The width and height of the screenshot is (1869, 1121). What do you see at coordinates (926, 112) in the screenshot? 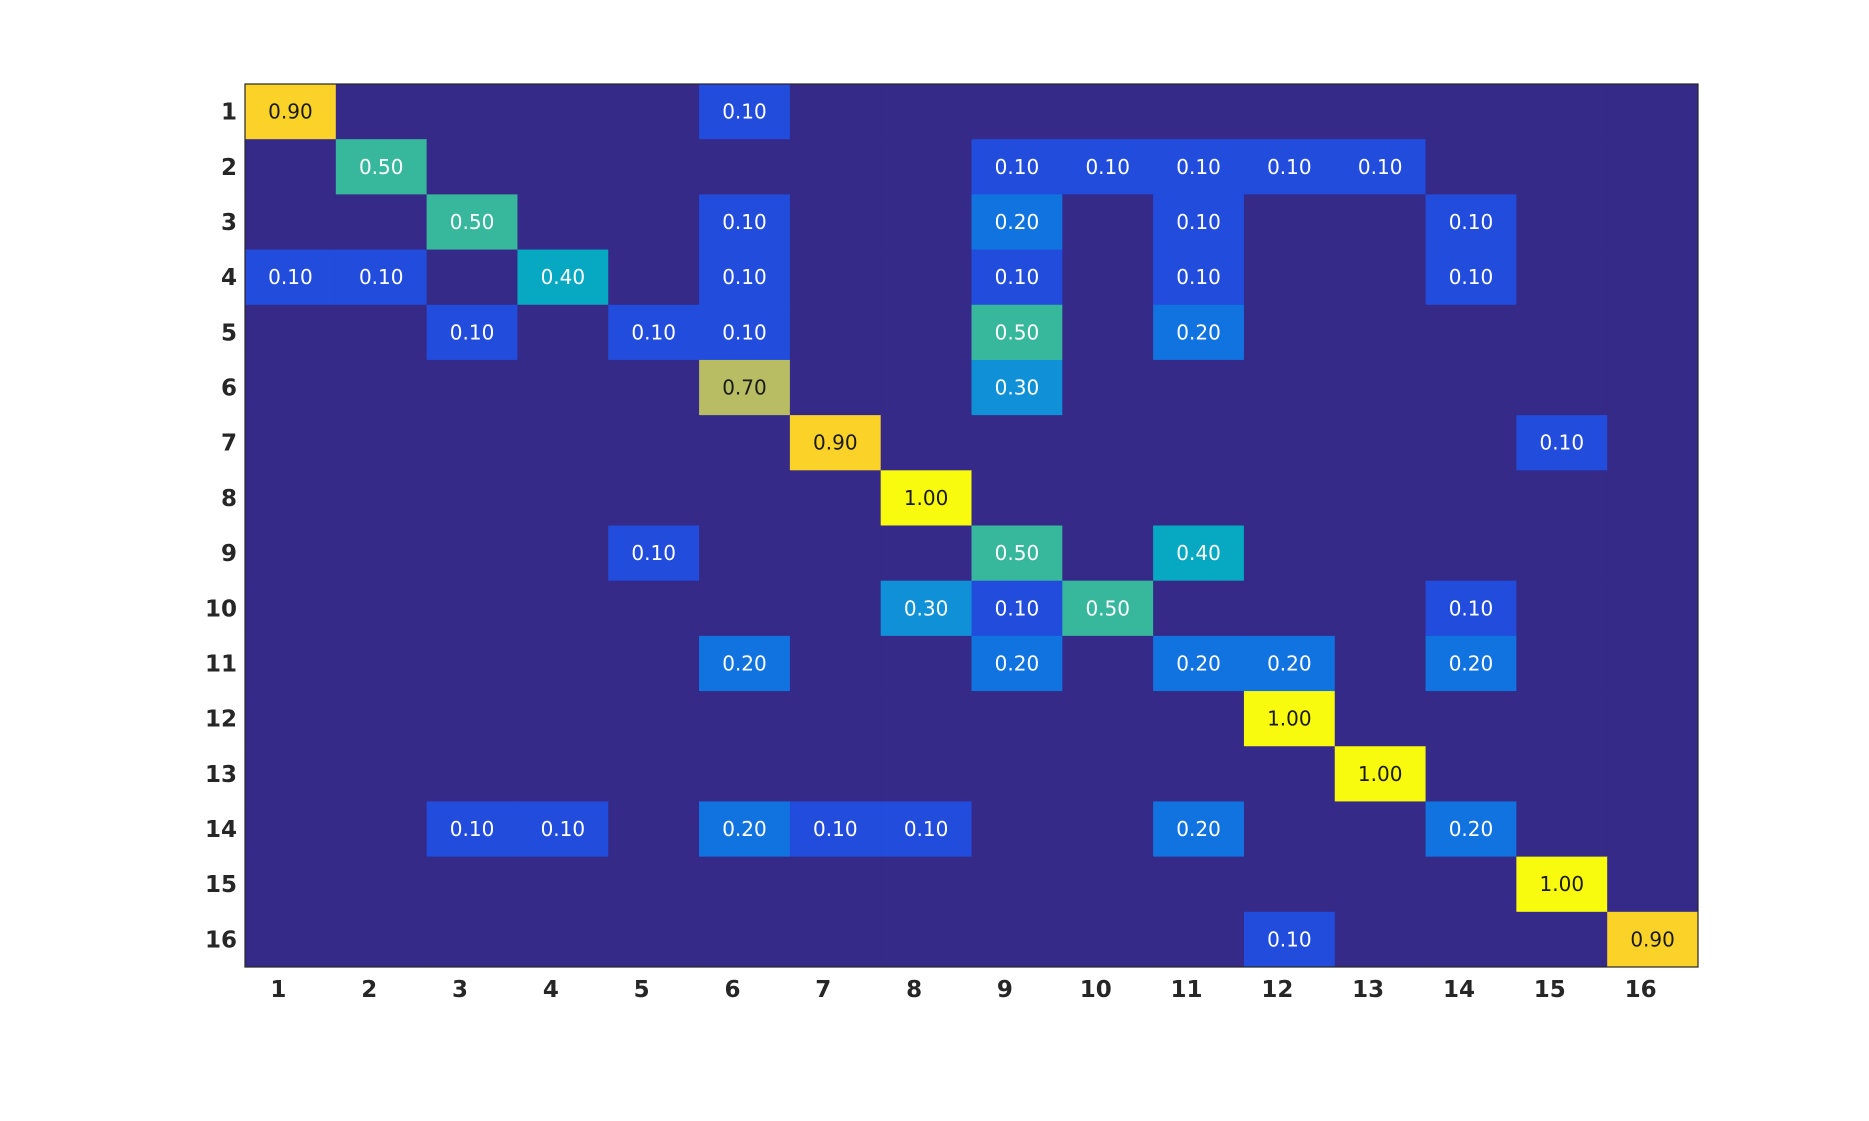
I see `heatmap-cell-r1-c8` at bounding box center [926, 112].